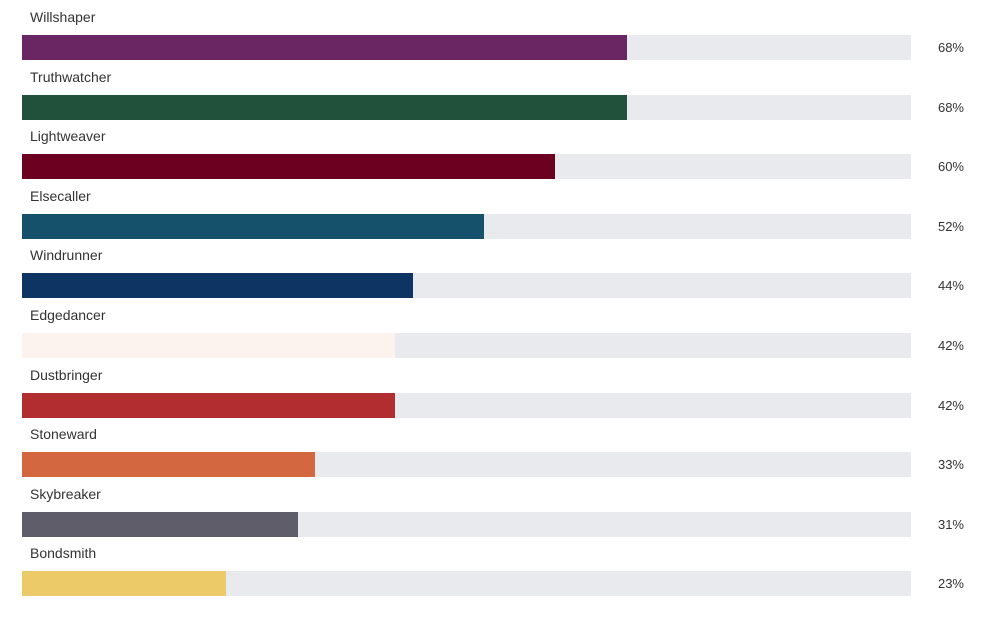  I want to click on category-label: Dustbringer, so click(66, 374).